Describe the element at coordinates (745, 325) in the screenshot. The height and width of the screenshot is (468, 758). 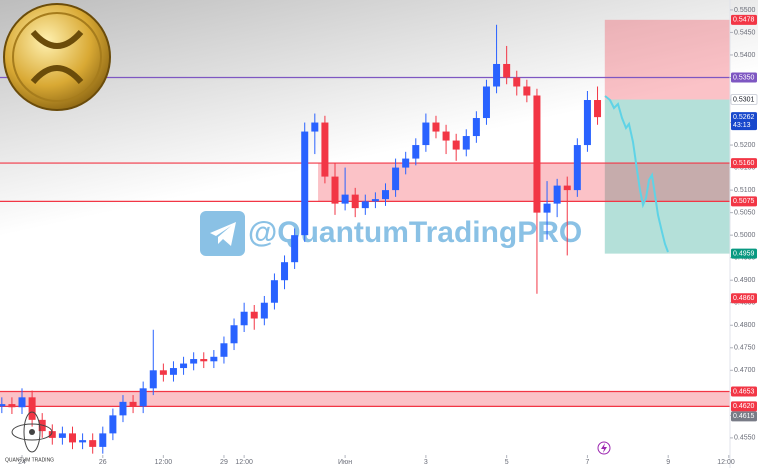
I see `y-tick-label: 0.4800` at that location.